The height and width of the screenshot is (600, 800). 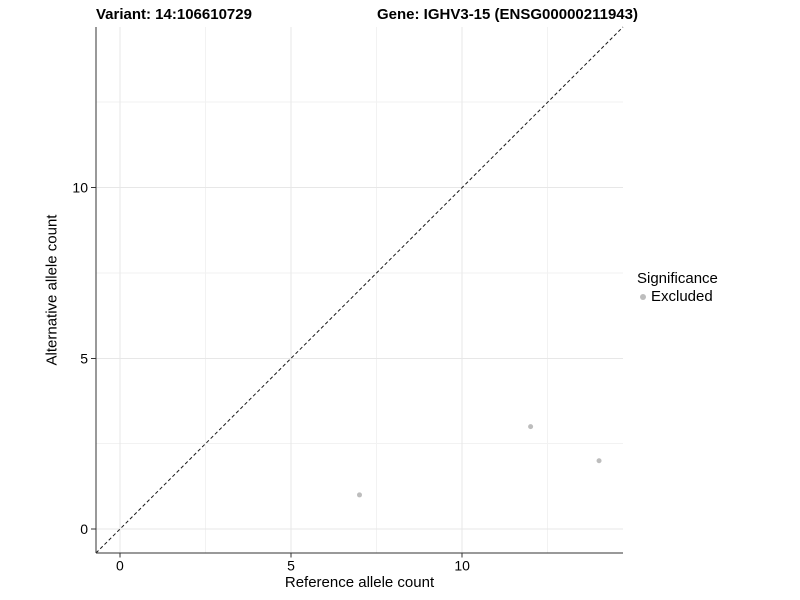 I want to click on x-axis-title: Reference allele count, so click(x=359, y=582).